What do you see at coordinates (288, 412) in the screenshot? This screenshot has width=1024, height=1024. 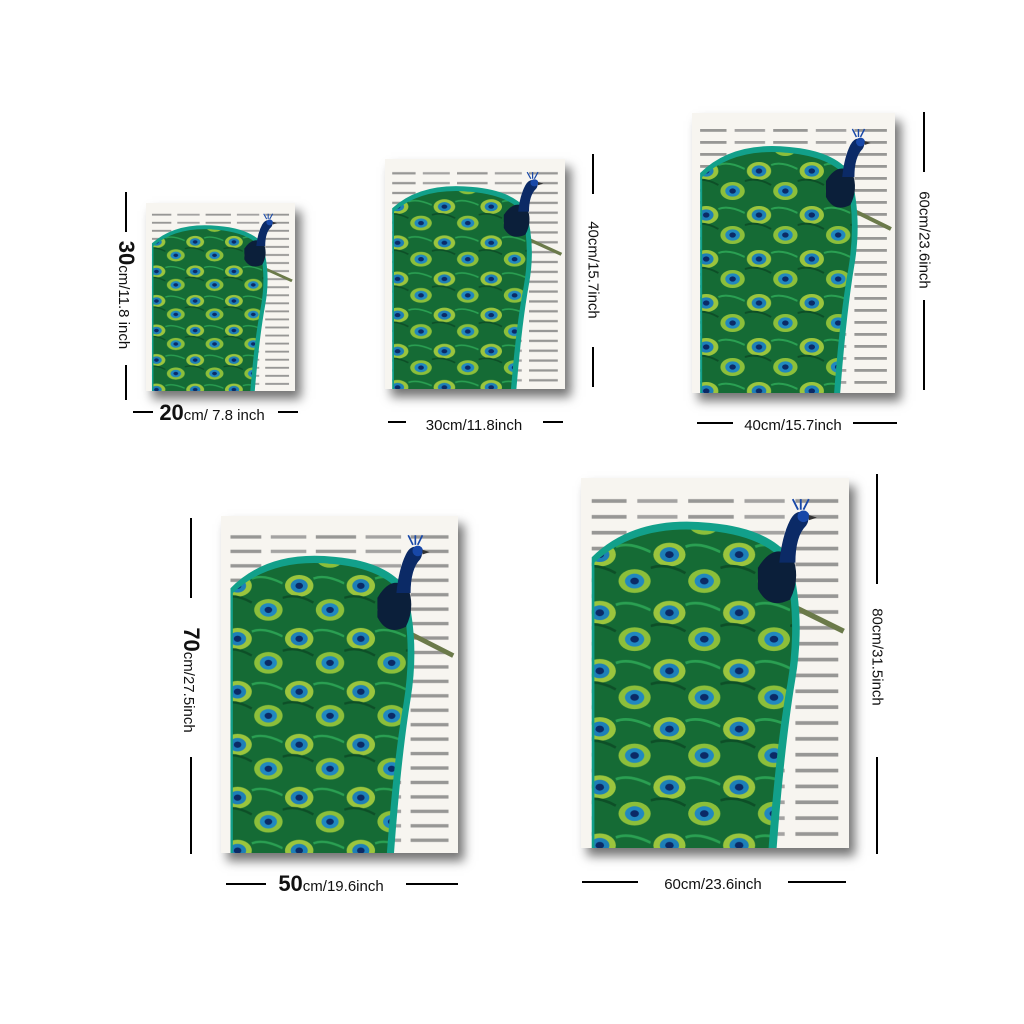 I see `width-line-right-20x30` at bounding box center [288, 412].